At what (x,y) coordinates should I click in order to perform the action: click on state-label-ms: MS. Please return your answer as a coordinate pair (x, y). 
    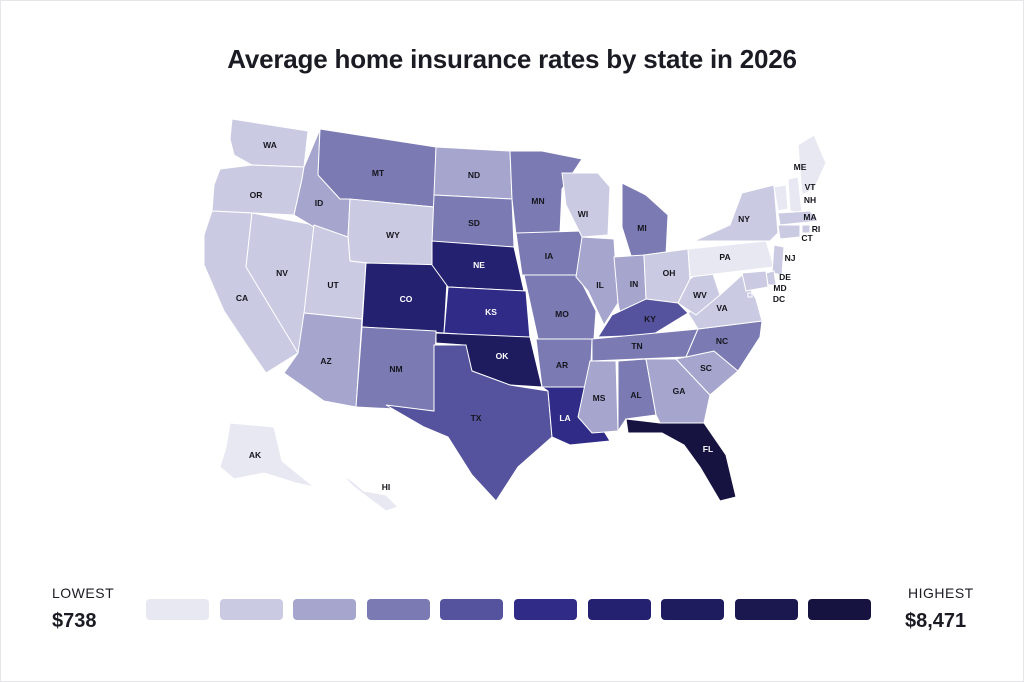
    Looking at the image, I should click on (599, 398).